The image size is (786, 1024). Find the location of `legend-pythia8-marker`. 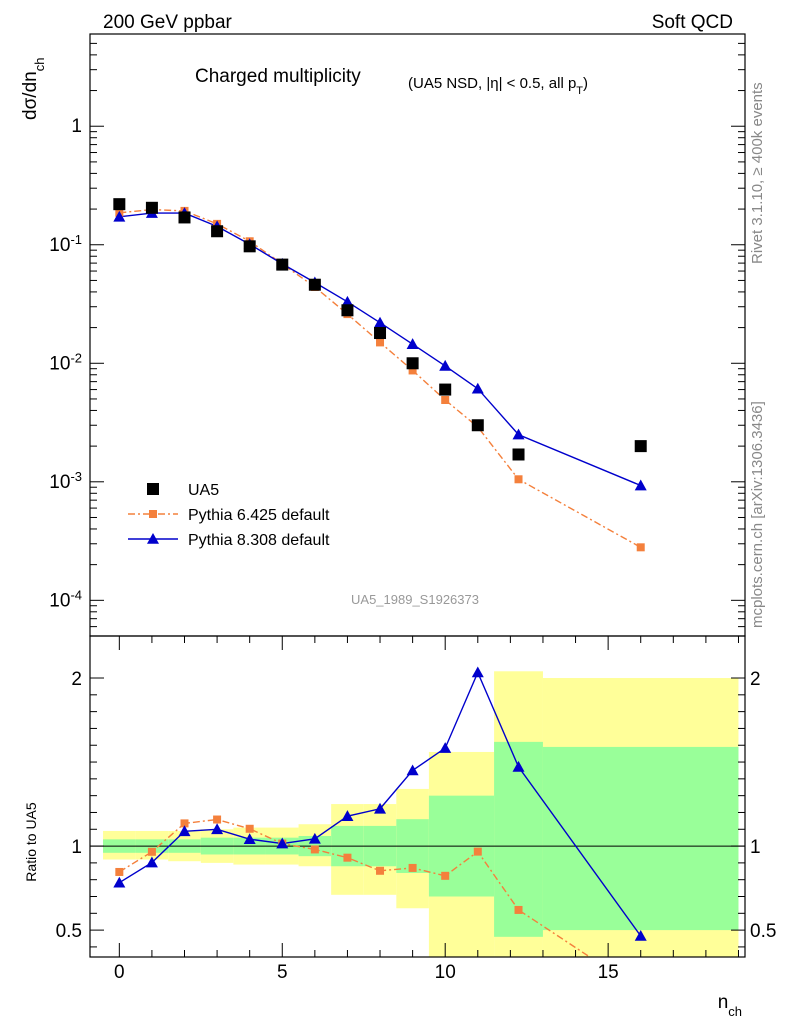

legend-pythia8-marker is located at coordinates (153, 538).